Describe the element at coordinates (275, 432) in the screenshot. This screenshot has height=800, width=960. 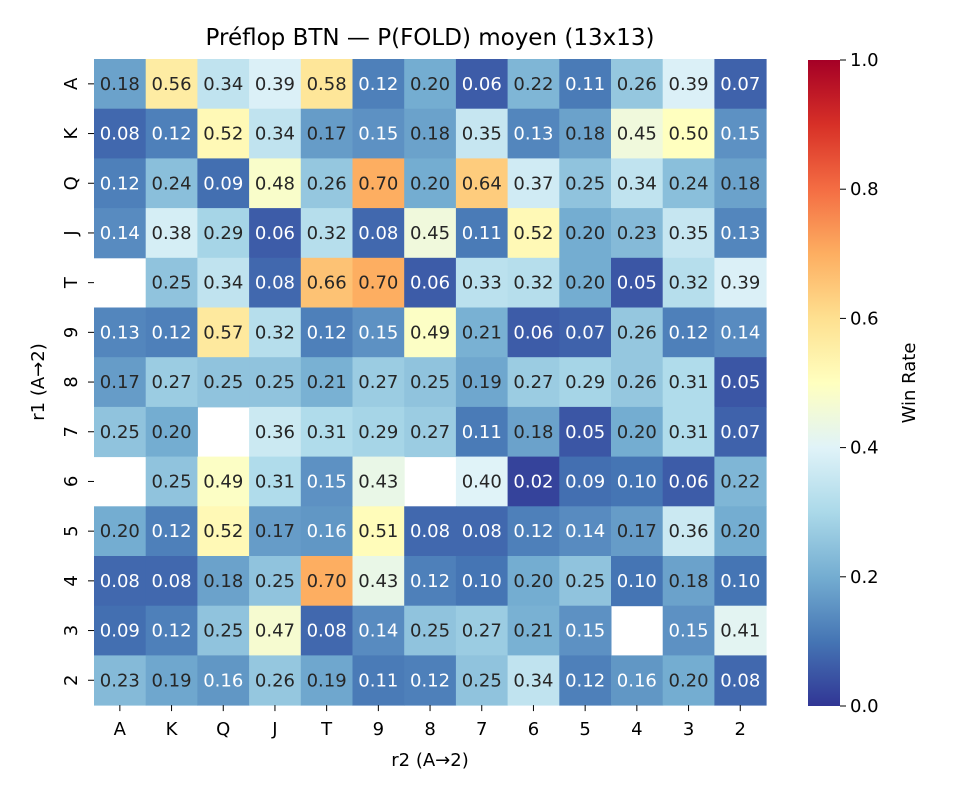
I see `cell-value-label: 0.36` at that location.